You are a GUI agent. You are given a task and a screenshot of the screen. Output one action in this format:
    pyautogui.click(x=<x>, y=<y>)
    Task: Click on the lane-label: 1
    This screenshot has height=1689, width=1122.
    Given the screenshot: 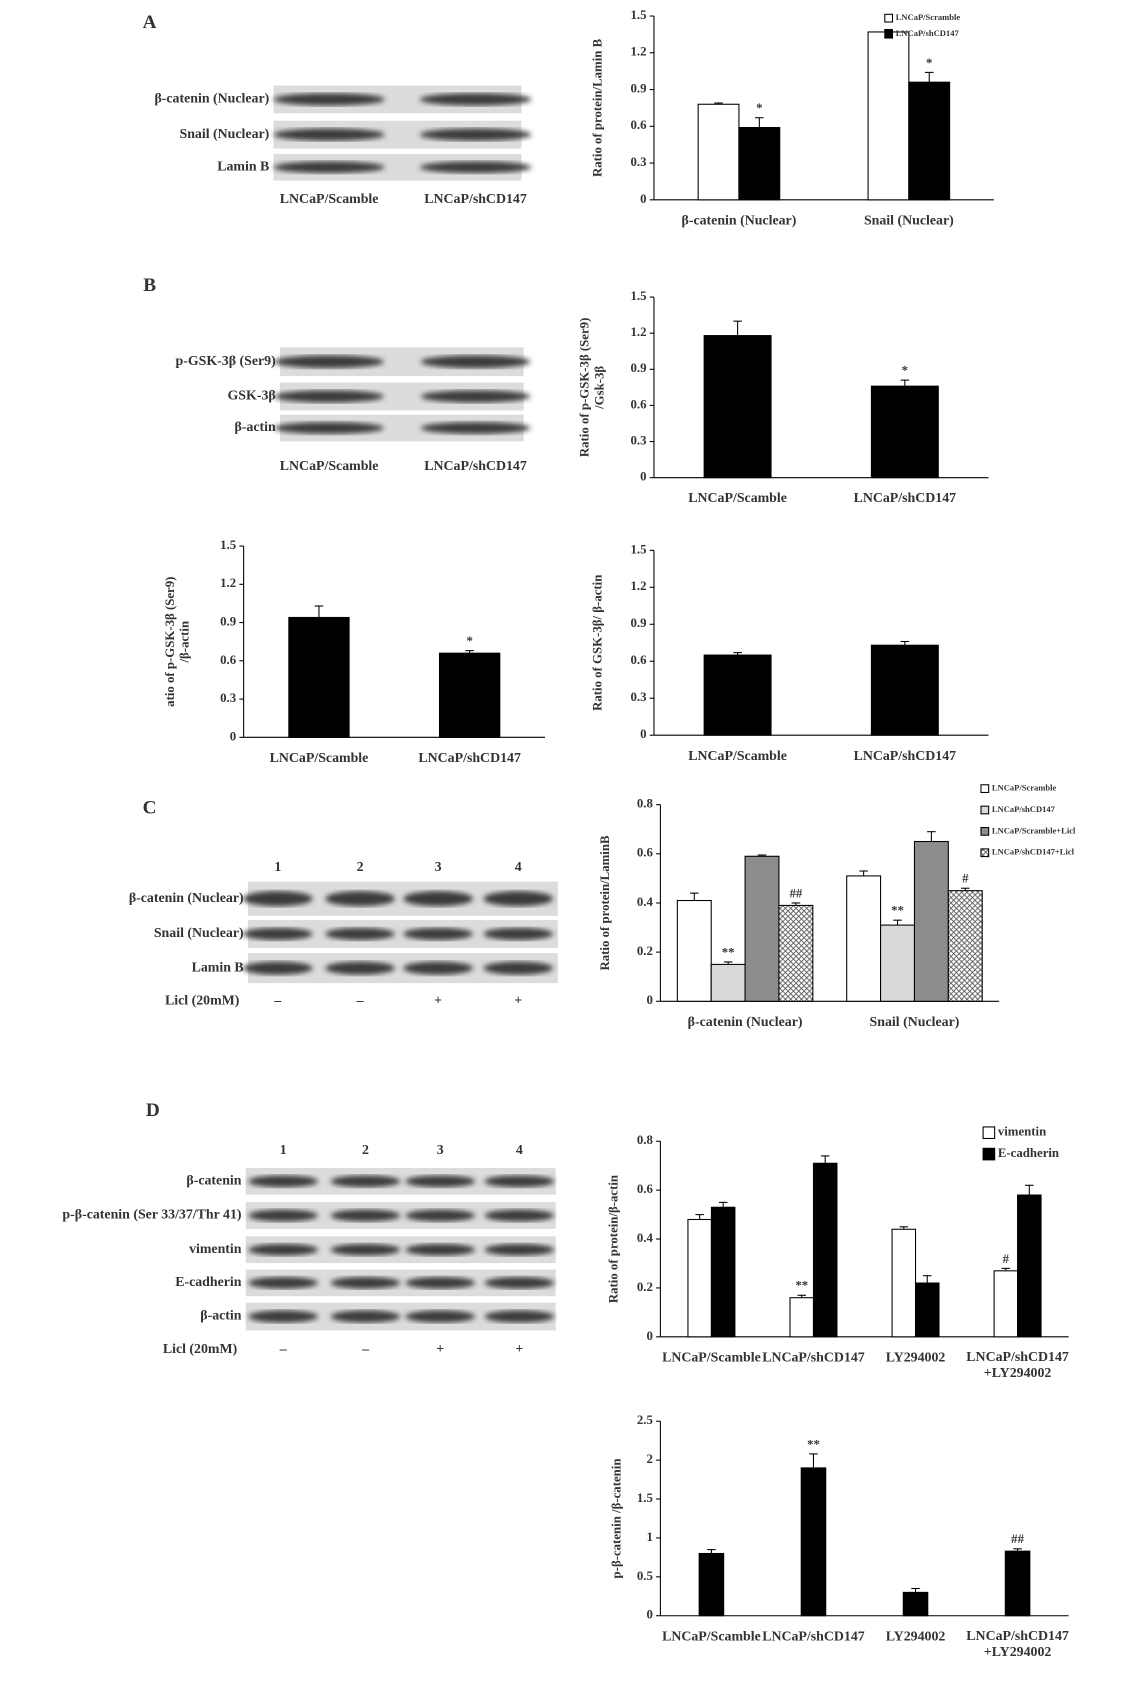 What is the action you would take?
    pyautogui.click(x=283, y=1150)
    